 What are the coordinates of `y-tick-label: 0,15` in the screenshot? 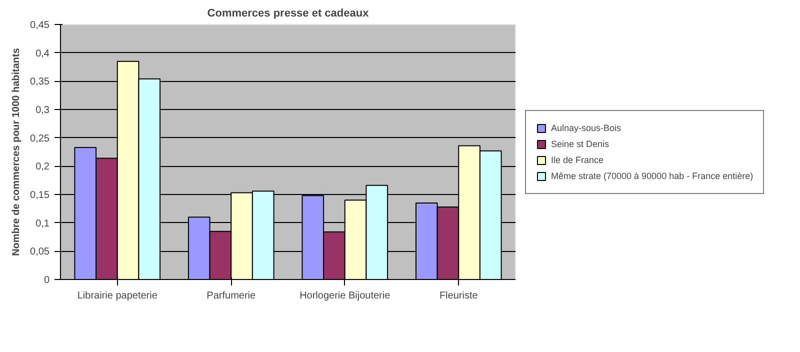 It's located at (40, 195).